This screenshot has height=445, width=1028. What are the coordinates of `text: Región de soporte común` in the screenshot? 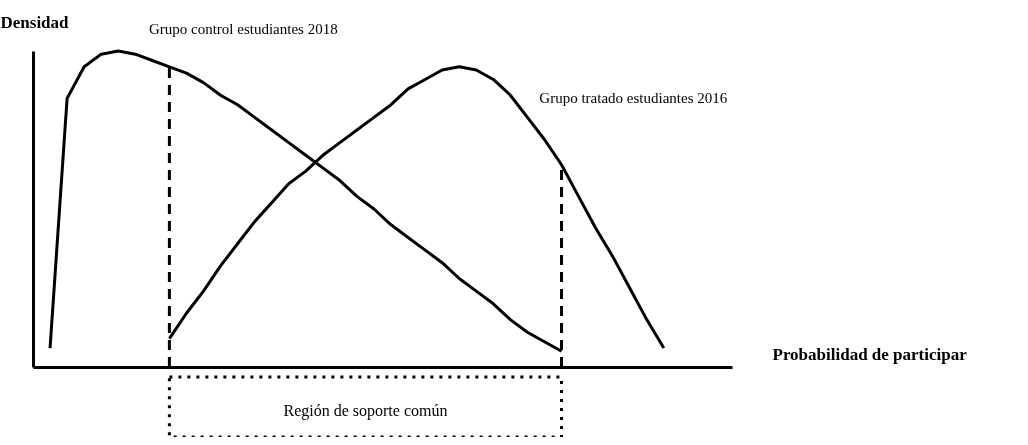 It's located at (365, 411).